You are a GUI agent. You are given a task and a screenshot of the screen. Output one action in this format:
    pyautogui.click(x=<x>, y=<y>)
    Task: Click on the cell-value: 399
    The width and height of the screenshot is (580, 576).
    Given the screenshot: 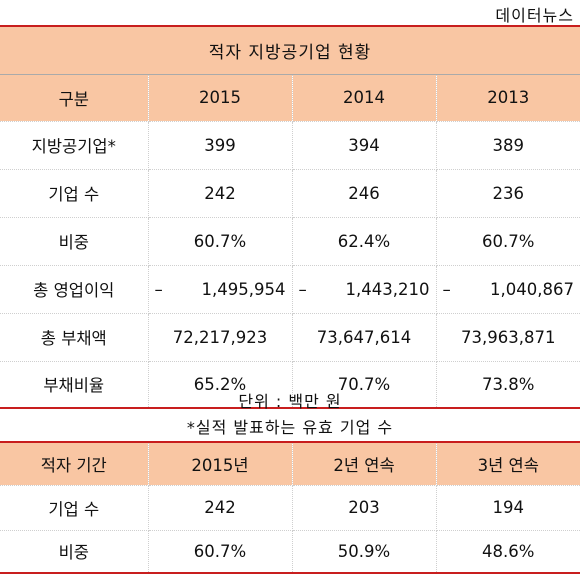 What is the action you would take?
    pyautogui.click(x=220, y=145)
    